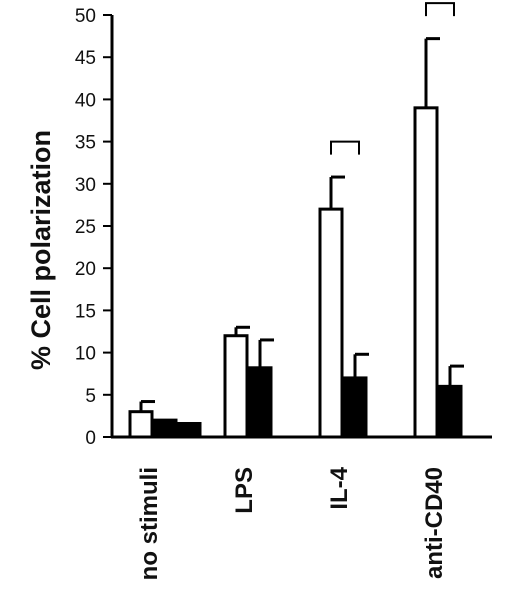  I want to click on y-tick-label: 35, so click(85, 143).